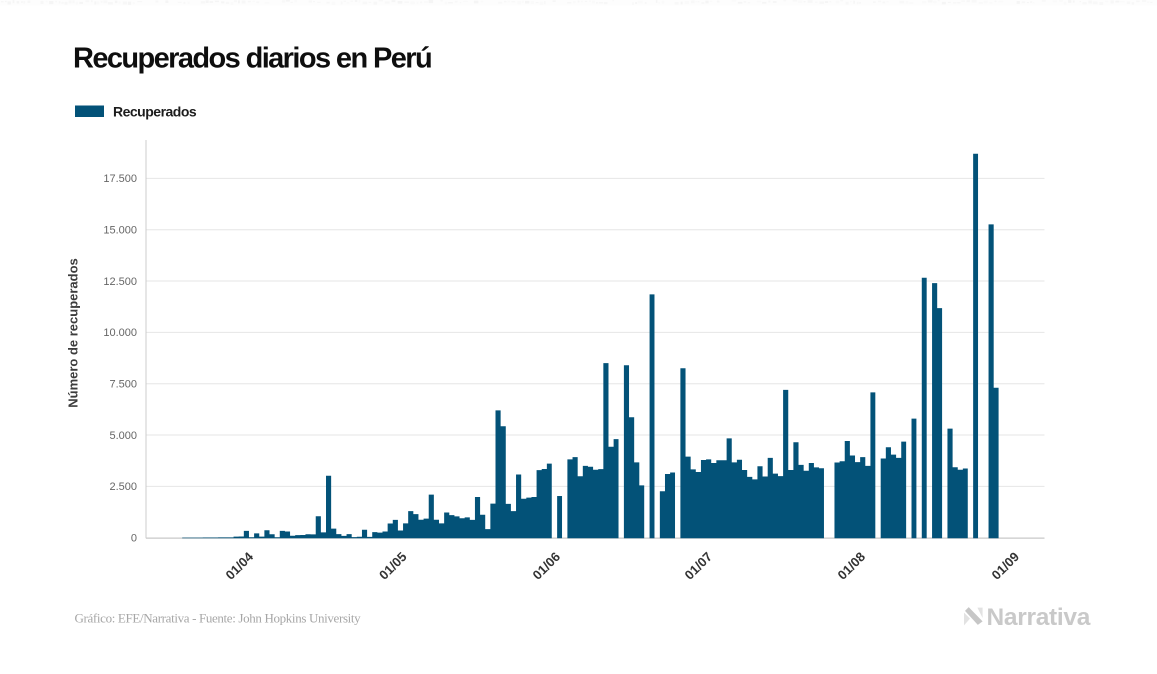 This screenshot has width=1157, height=674. Describe the element at coordinates (1039, 617) in the screenshot. I see `svg-text: Narrativa` at that location.